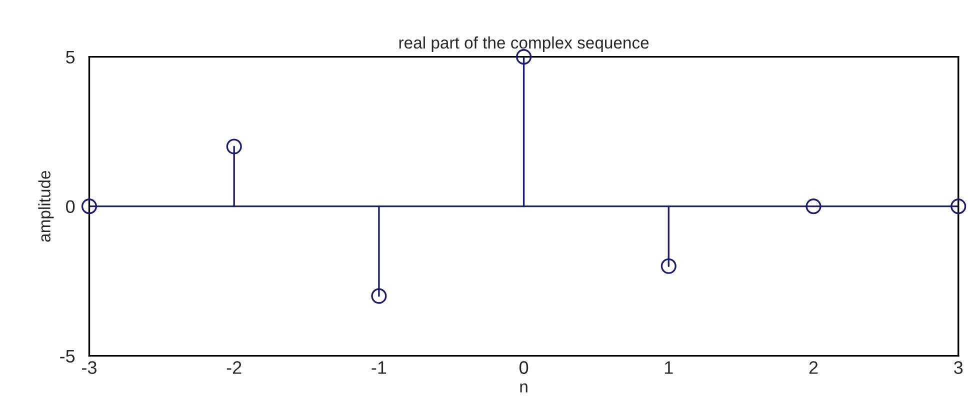  What do you see at coordinates (813, 367) in the screenshot?
I see `x-tick-label: 2` at bounding box center [813, 367].